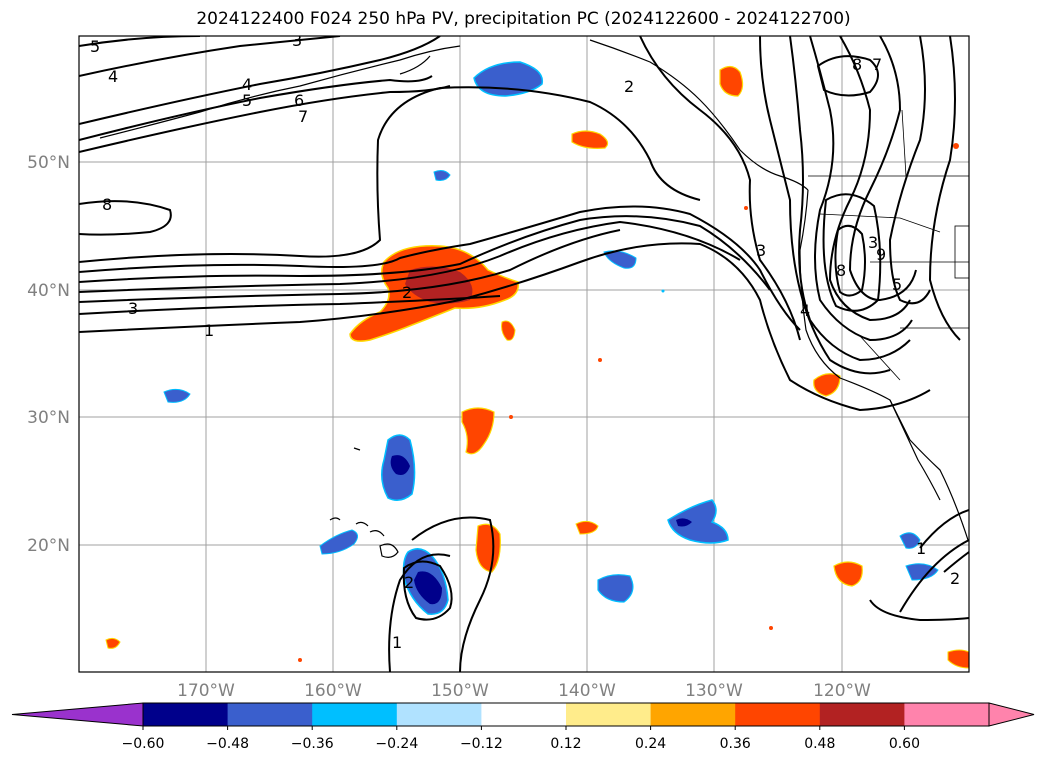 This screenshot has height=765, width=1047. Describe the element at coordinates (481, 744) in the screenshot. I see `colorbar-tick-label: −0.12` at that location.